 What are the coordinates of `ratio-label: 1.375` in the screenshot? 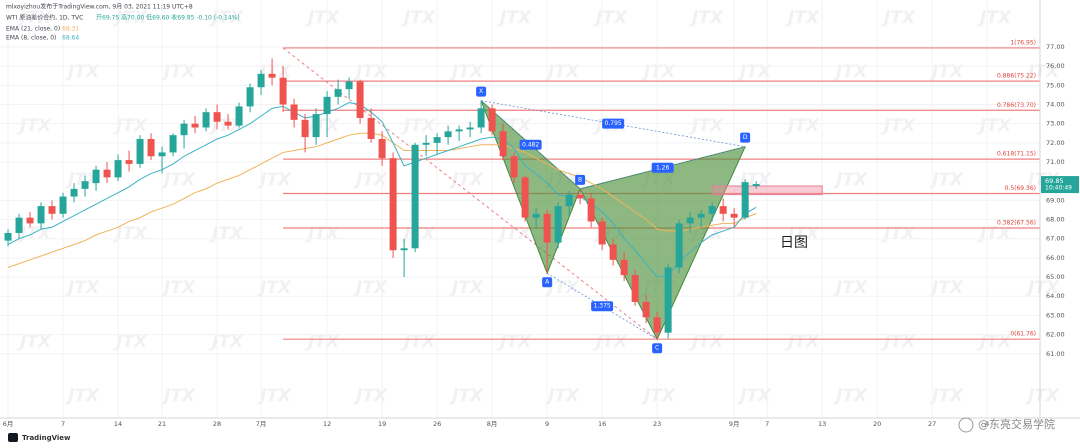 It's located at (602, 306).